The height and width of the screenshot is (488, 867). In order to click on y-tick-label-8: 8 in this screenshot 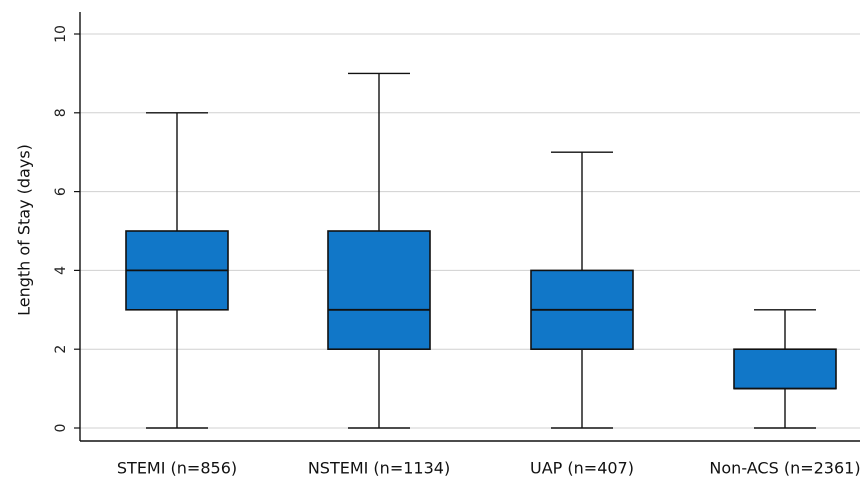, I will do `click(61, 112)`.